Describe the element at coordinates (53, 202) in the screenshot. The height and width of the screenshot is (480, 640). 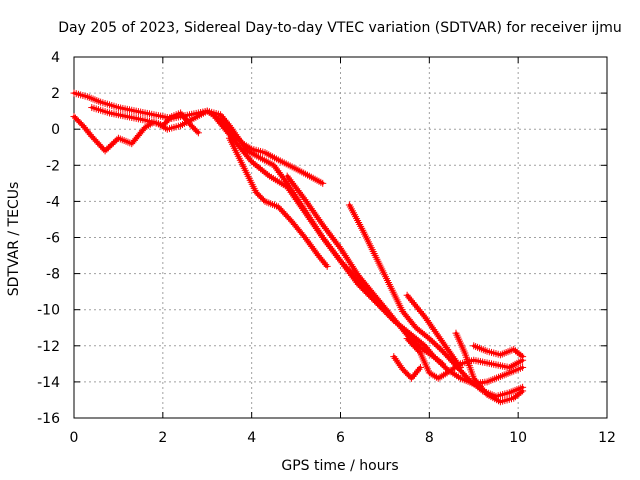
I see `y-tick-label: -4` at that location.